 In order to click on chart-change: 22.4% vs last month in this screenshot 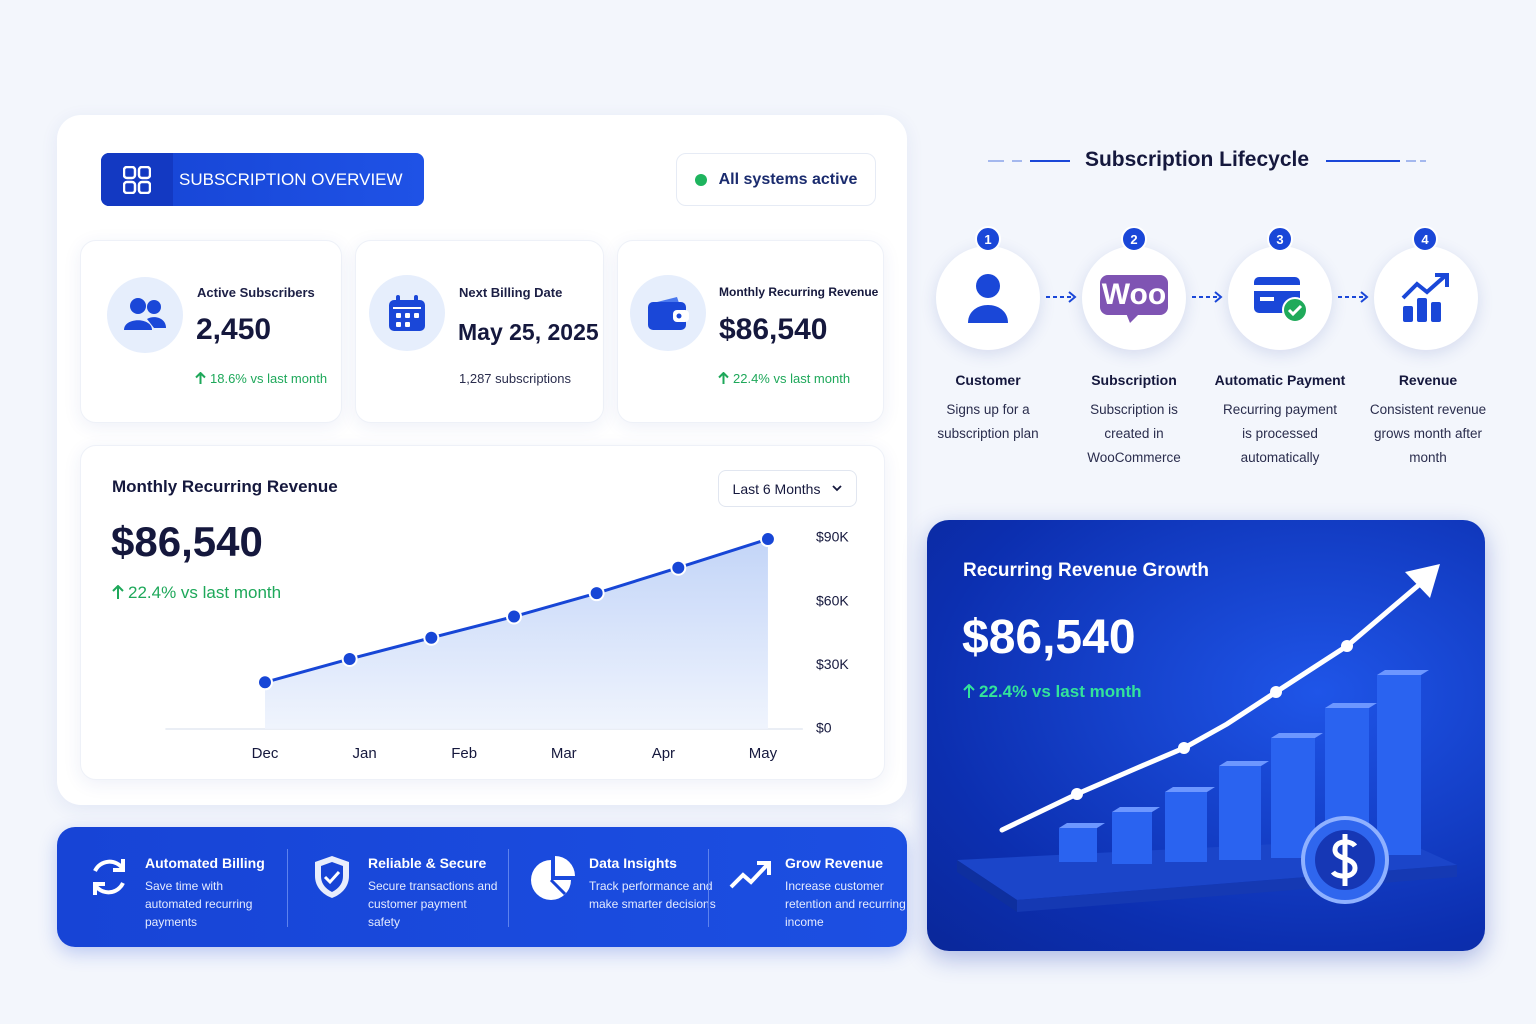, I will do `click(196, 593)`.